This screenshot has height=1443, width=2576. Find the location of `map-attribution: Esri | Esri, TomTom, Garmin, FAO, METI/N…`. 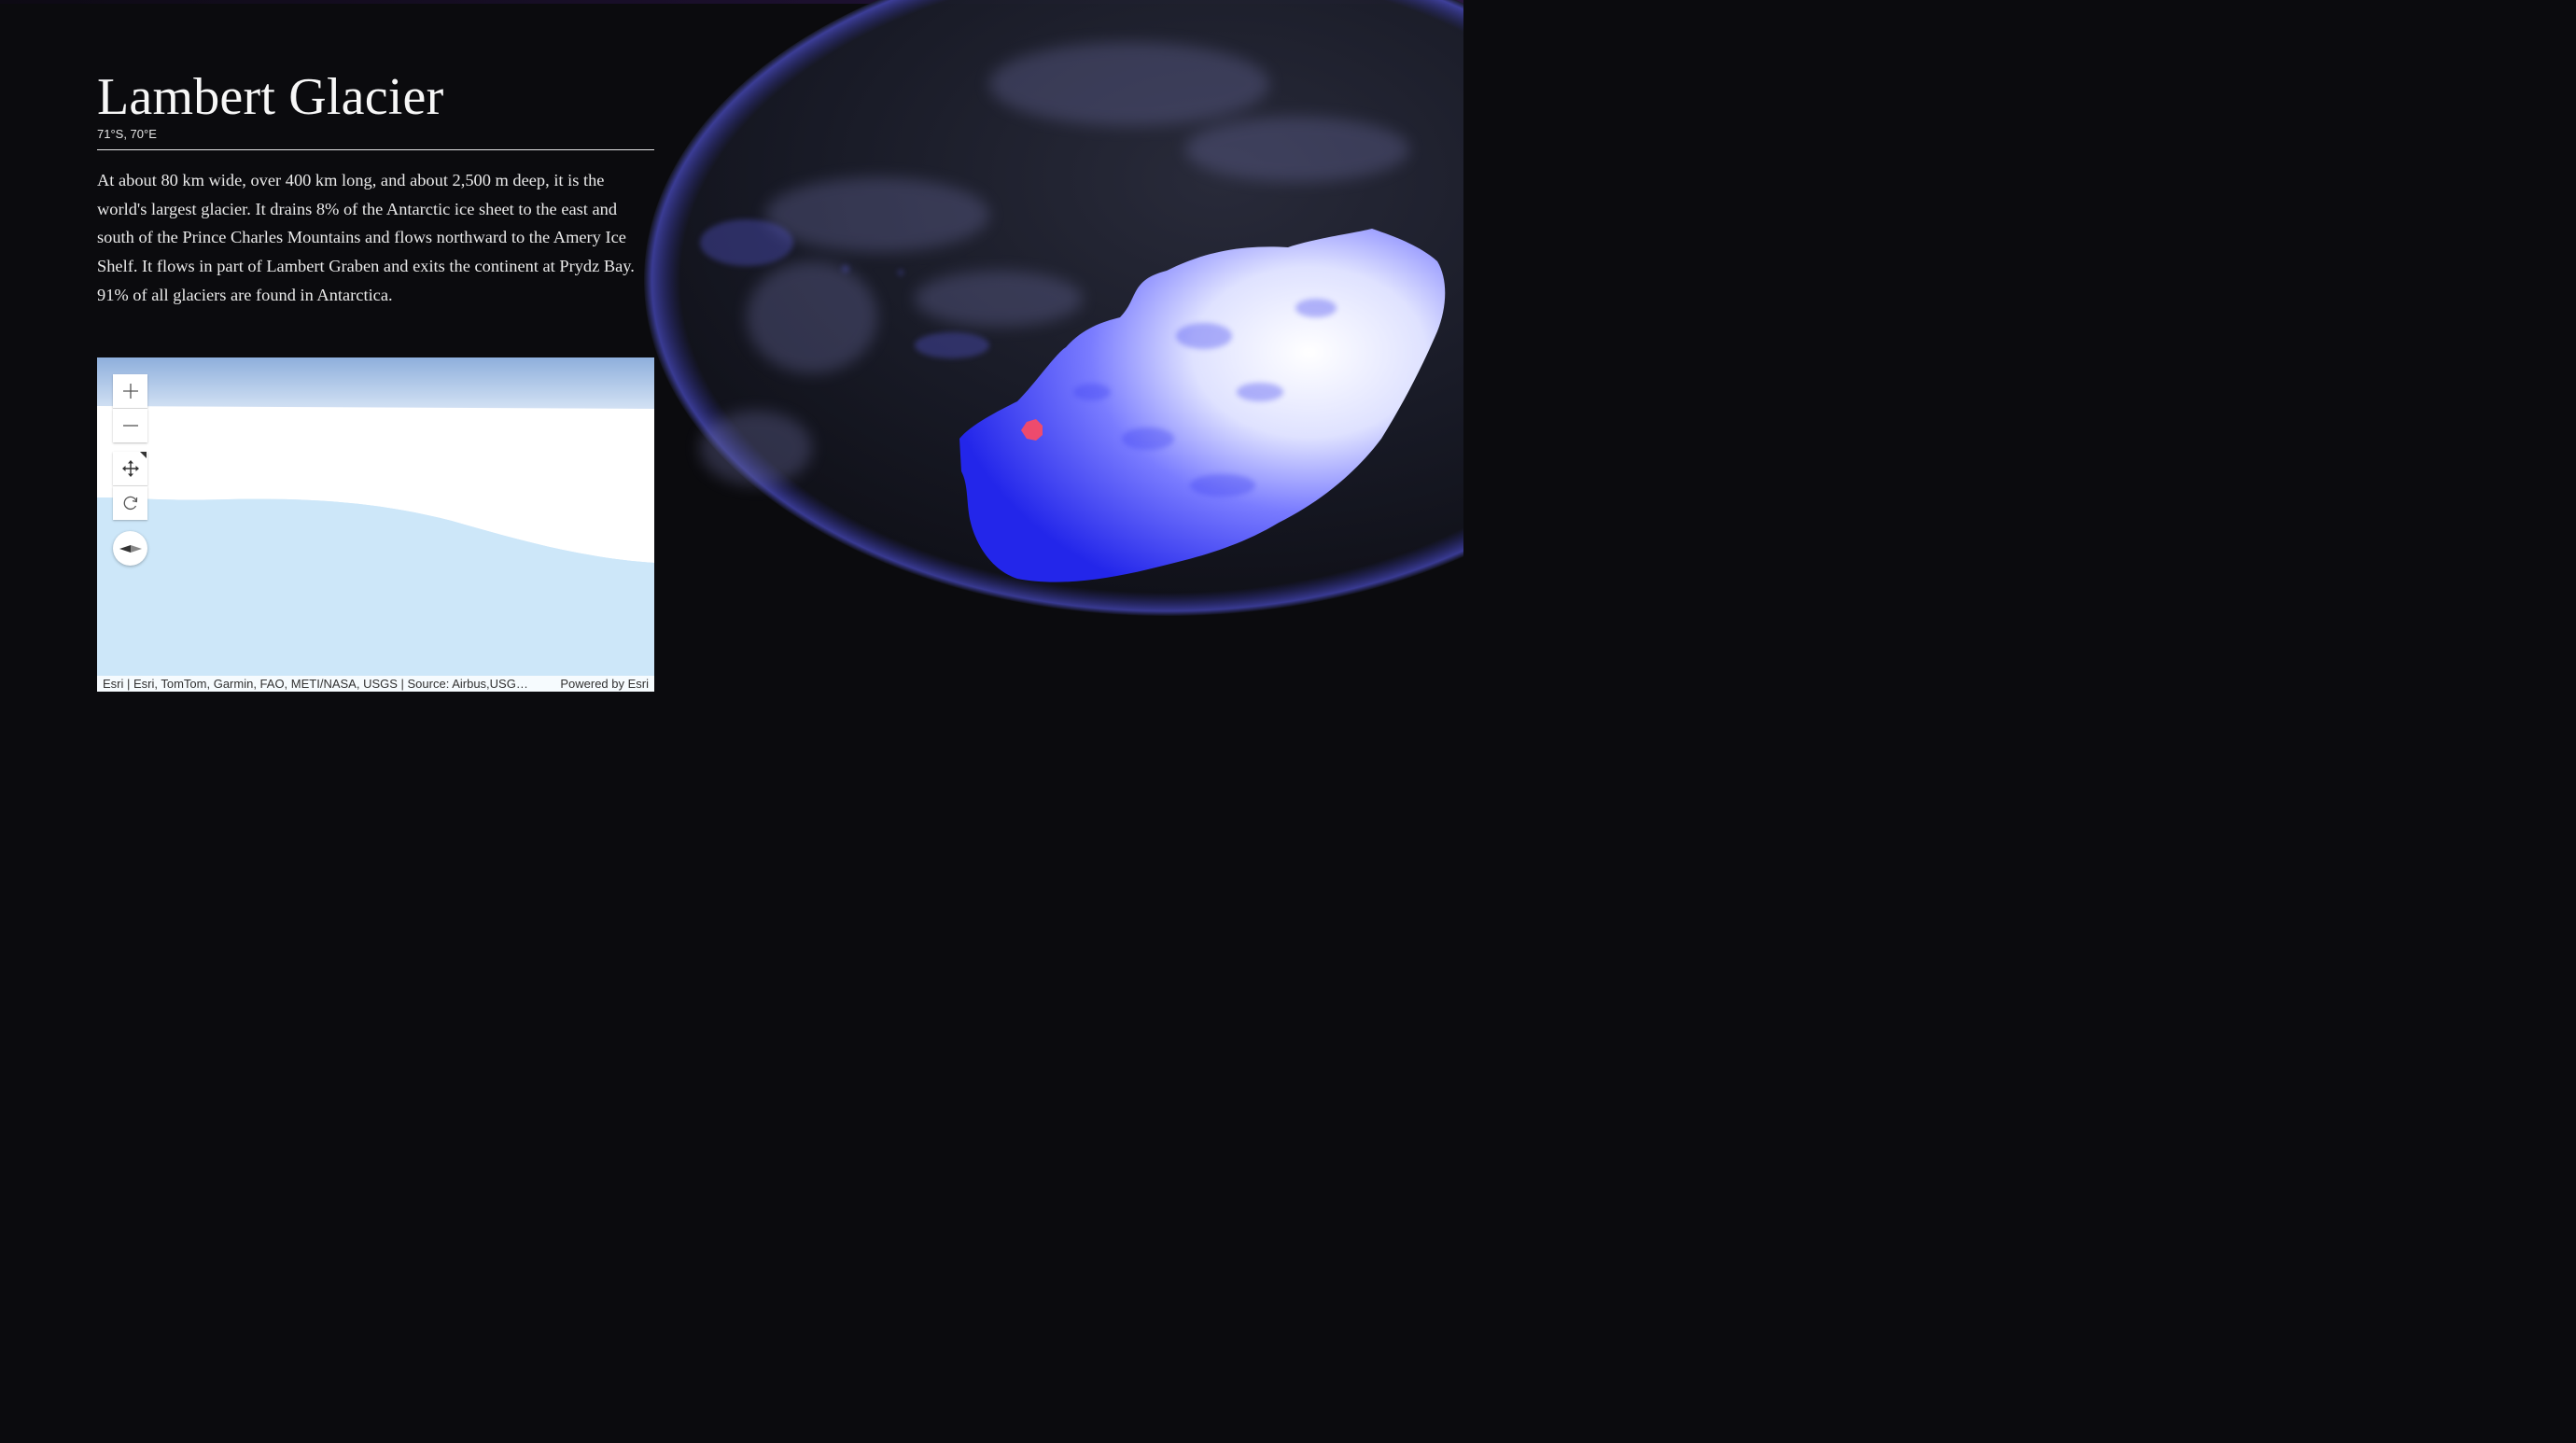

map-attribution: Esri | Esri, TomTom, Garmin, FAO, METI/N… is located at coordinates (315, 684).